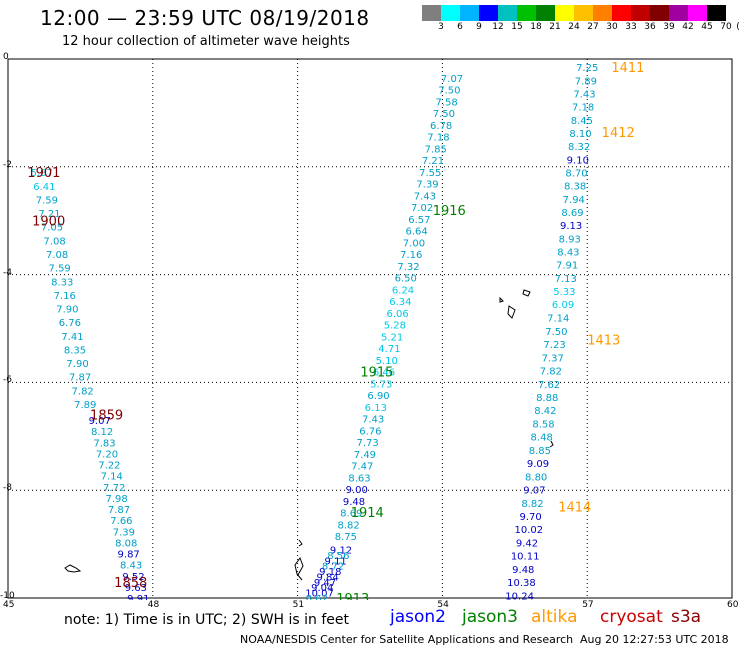 The height and width of the screenshot is (650, 740). Describe the element at coordinates (121, 521) in the screenshot. I see `wave-height-value: 7.66` at that location.